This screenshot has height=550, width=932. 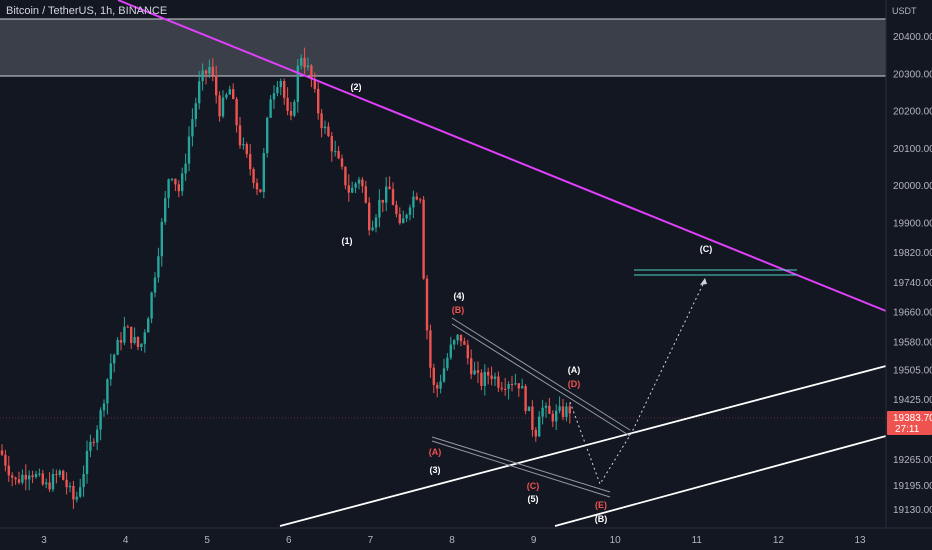 What do you see at coordinates (912, 342) in the screenshot?
I see `price-tick-label: 19580.00` at bounding box center [912, 342].